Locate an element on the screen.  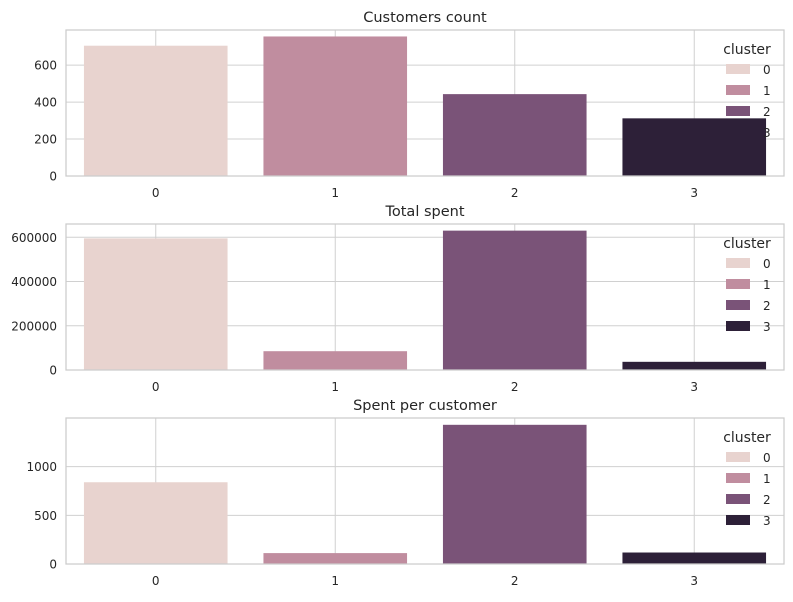
y-tick-label: 600000 is located at coordinates (34, 238).